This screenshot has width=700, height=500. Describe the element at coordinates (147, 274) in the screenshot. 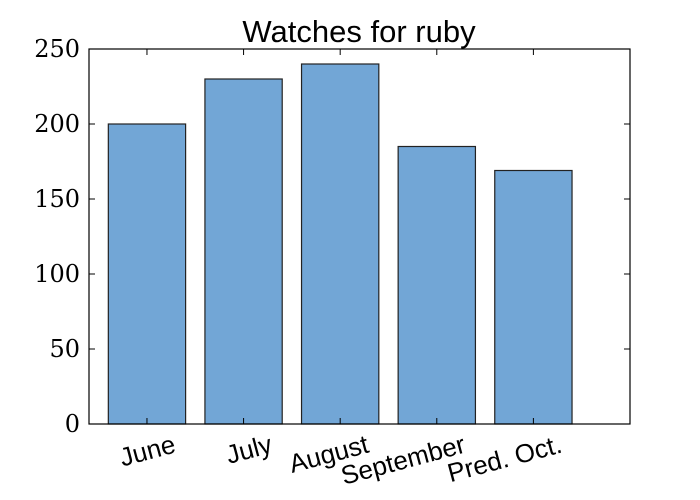

I see `bar-june` at that location.